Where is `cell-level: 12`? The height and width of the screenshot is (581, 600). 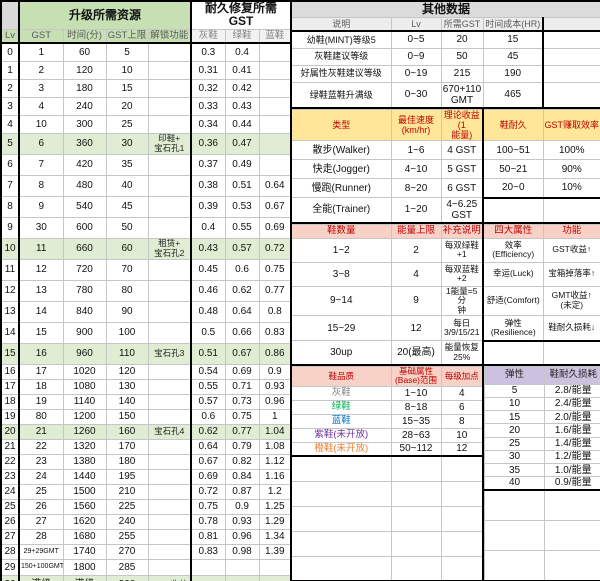
cell-level: 12 is located at coordinates (10, 290).